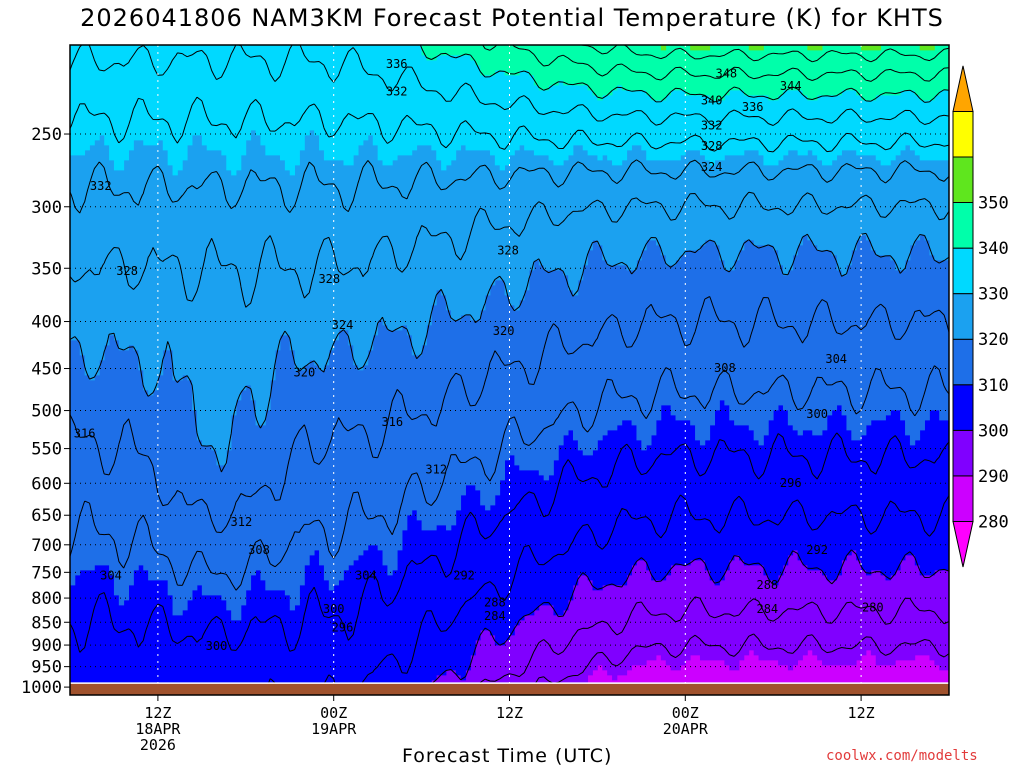 This screenshot has height=768, width=1024. What do you see at coordinates (41, 688) in the screenshot?
I see `y-tick-label: 1000` at bounding box center [41, 688].